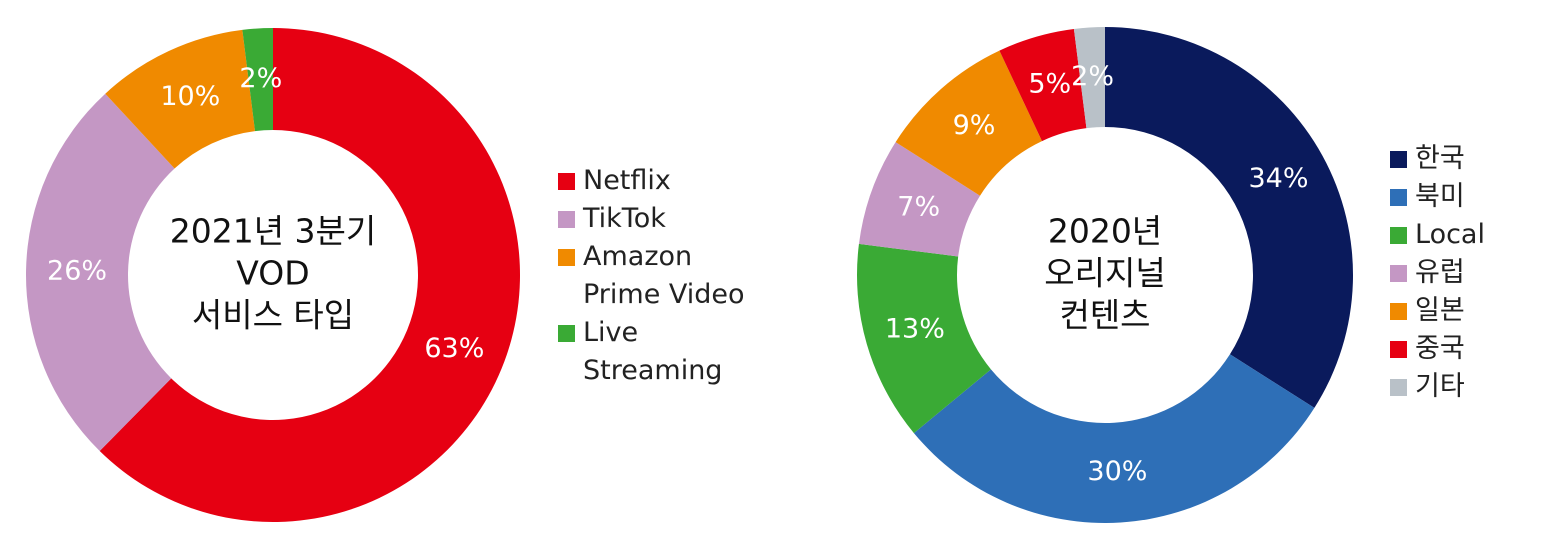 The image size is (1566, 555). I want to click on legend-item: Netflix, so click(658, 181).